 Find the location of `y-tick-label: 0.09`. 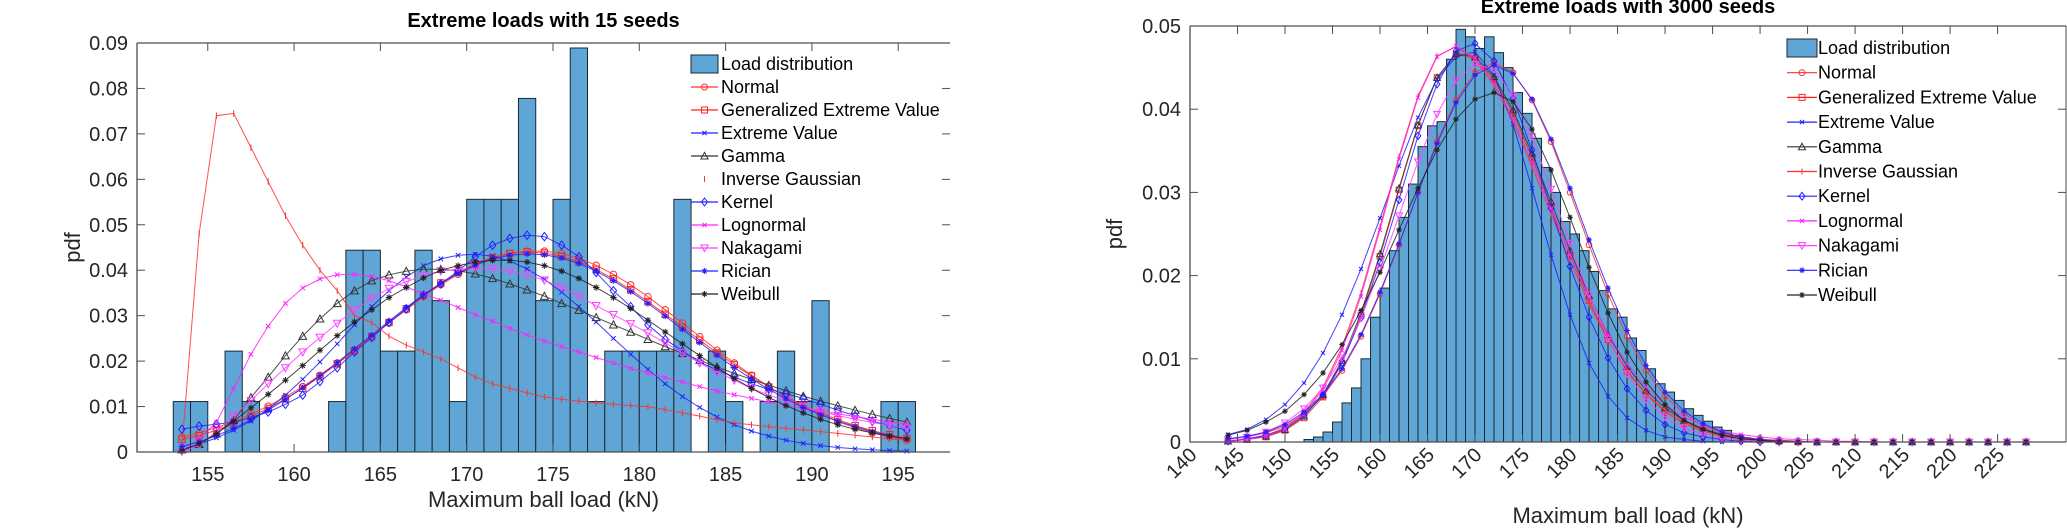

y-tick-label: 0.09 is located at coordinates (108, 44).